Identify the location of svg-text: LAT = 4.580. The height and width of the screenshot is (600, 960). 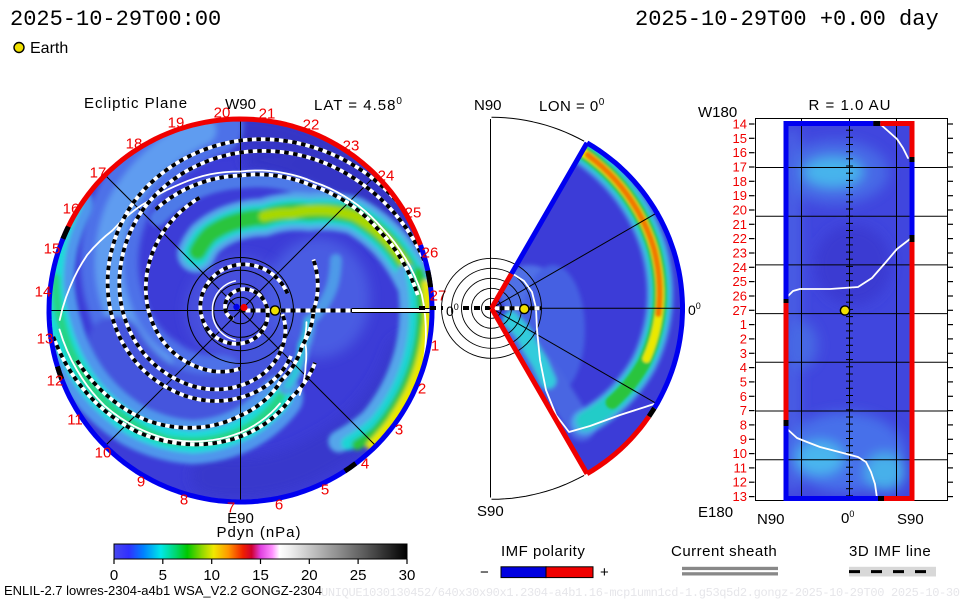
(358, 105).